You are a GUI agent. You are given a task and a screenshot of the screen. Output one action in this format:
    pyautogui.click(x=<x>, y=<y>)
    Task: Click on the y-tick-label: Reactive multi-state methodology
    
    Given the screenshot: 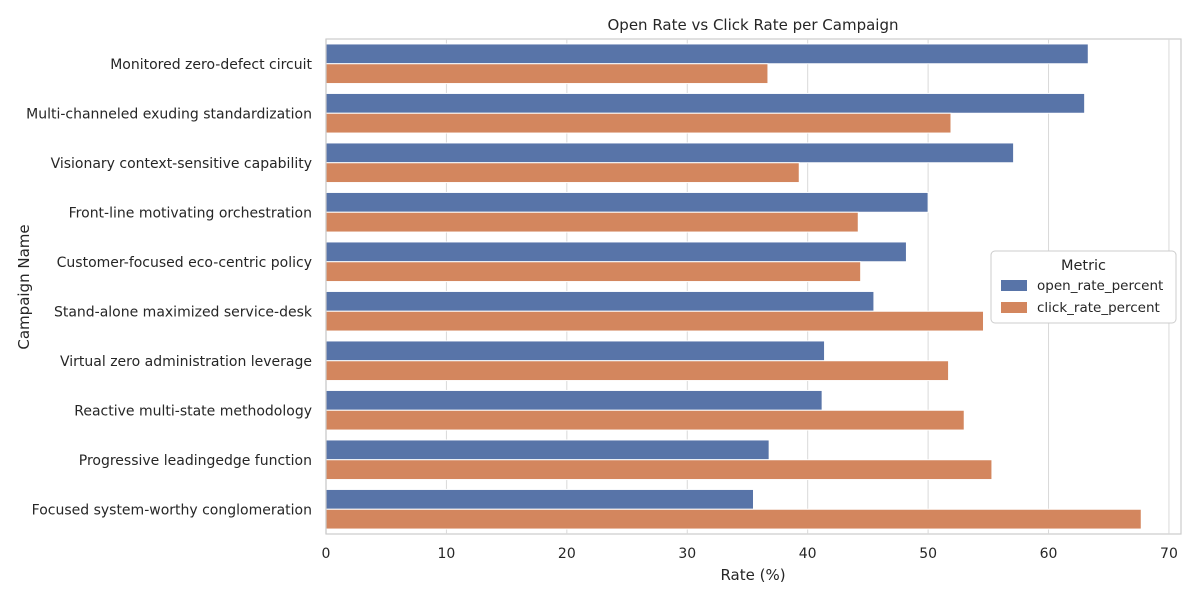 What is the action you would take?
    pyautogui.click(x=193, y=411)
    